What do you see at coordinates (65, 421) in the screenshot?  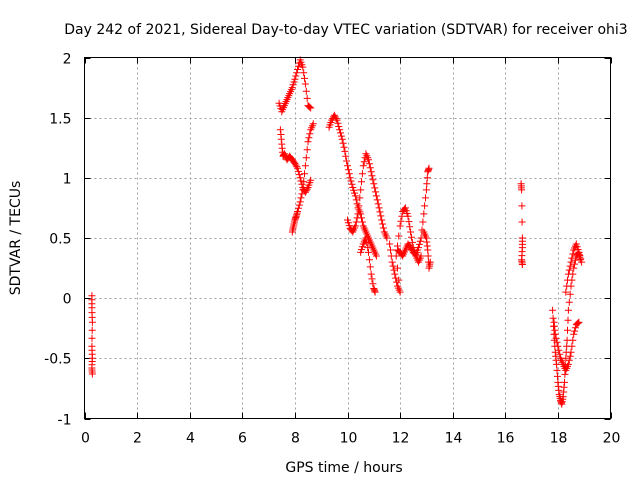 I see `y-tick-label: -1` at bounding box center [65, 421].